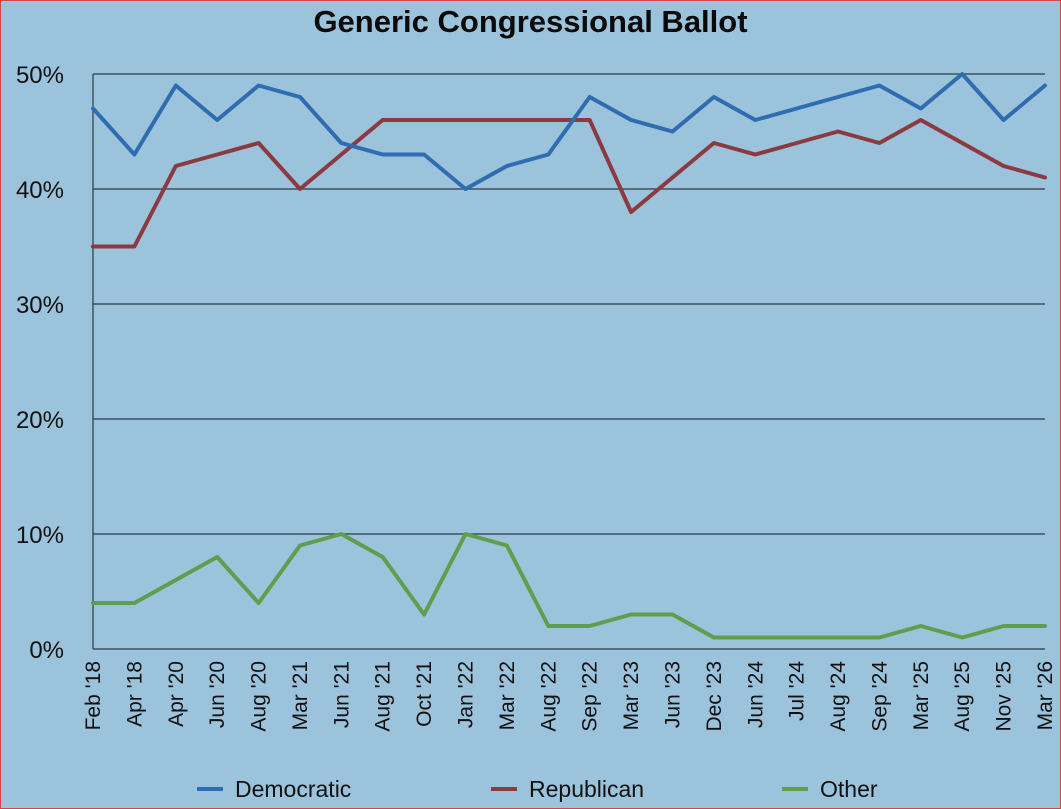 This screenshot has width=1061, height=809. What do you see at coordinates (383, 696) in the screenshot?
I see `x-tick-label: Aug '21` at bounding box center [383, 696].